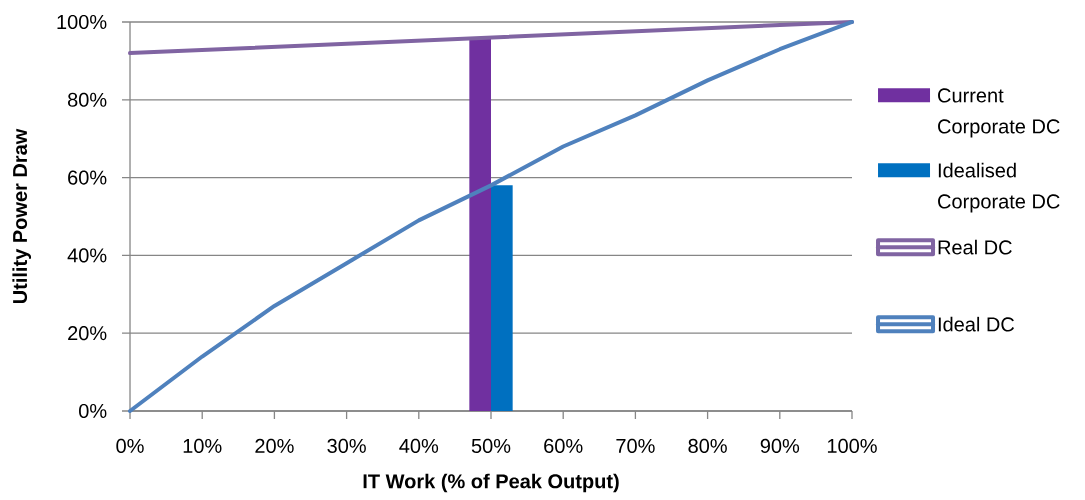 This screenshot has width=1085, height=500. What do you see at coordinates (22, 216) in the screenshot?
I see `y-axis-title: Utility Power Draw` at bounding box center [22, 216].